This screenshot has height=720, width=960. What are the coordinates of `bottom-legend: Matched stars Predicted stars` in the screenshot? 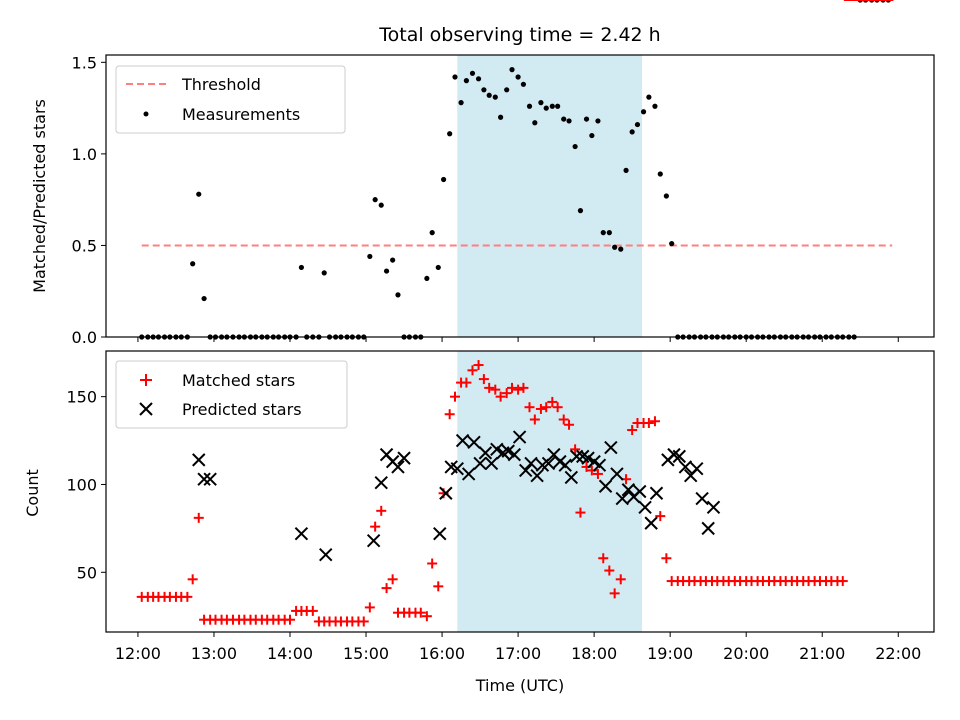 It's located at (231, 394).